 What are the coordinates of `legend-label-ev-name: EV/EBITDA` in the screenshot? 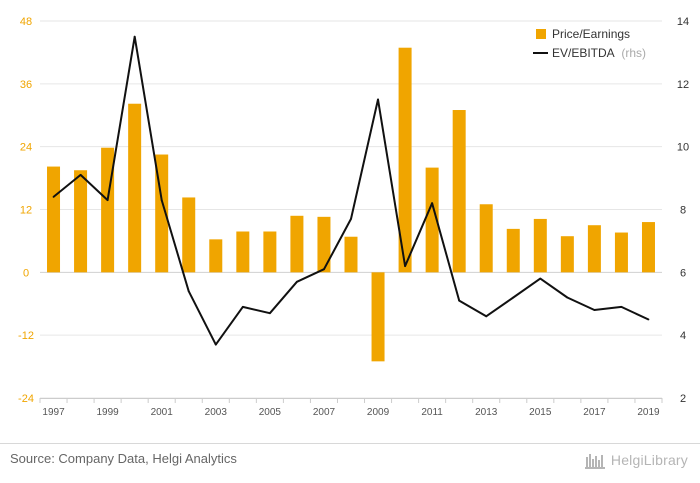 It's located at (583, 53).